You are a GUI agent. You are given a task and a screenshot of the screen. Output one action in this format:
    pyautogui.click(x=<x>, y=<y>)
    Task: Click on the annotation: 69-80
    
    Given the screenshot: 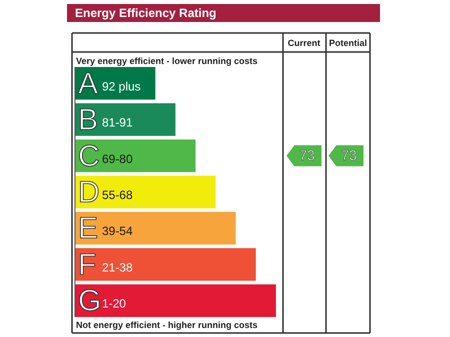 What is the action you would take?
    pyautogui.click(x=117, y=159)
    